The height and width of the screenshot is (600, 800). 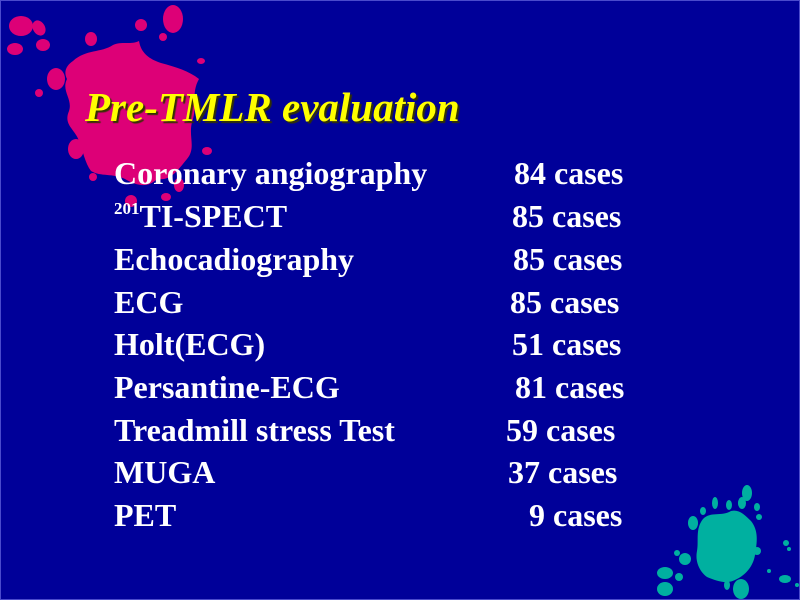 I want to click on item-label: Holt(ECG), so click(x=190, y=344).